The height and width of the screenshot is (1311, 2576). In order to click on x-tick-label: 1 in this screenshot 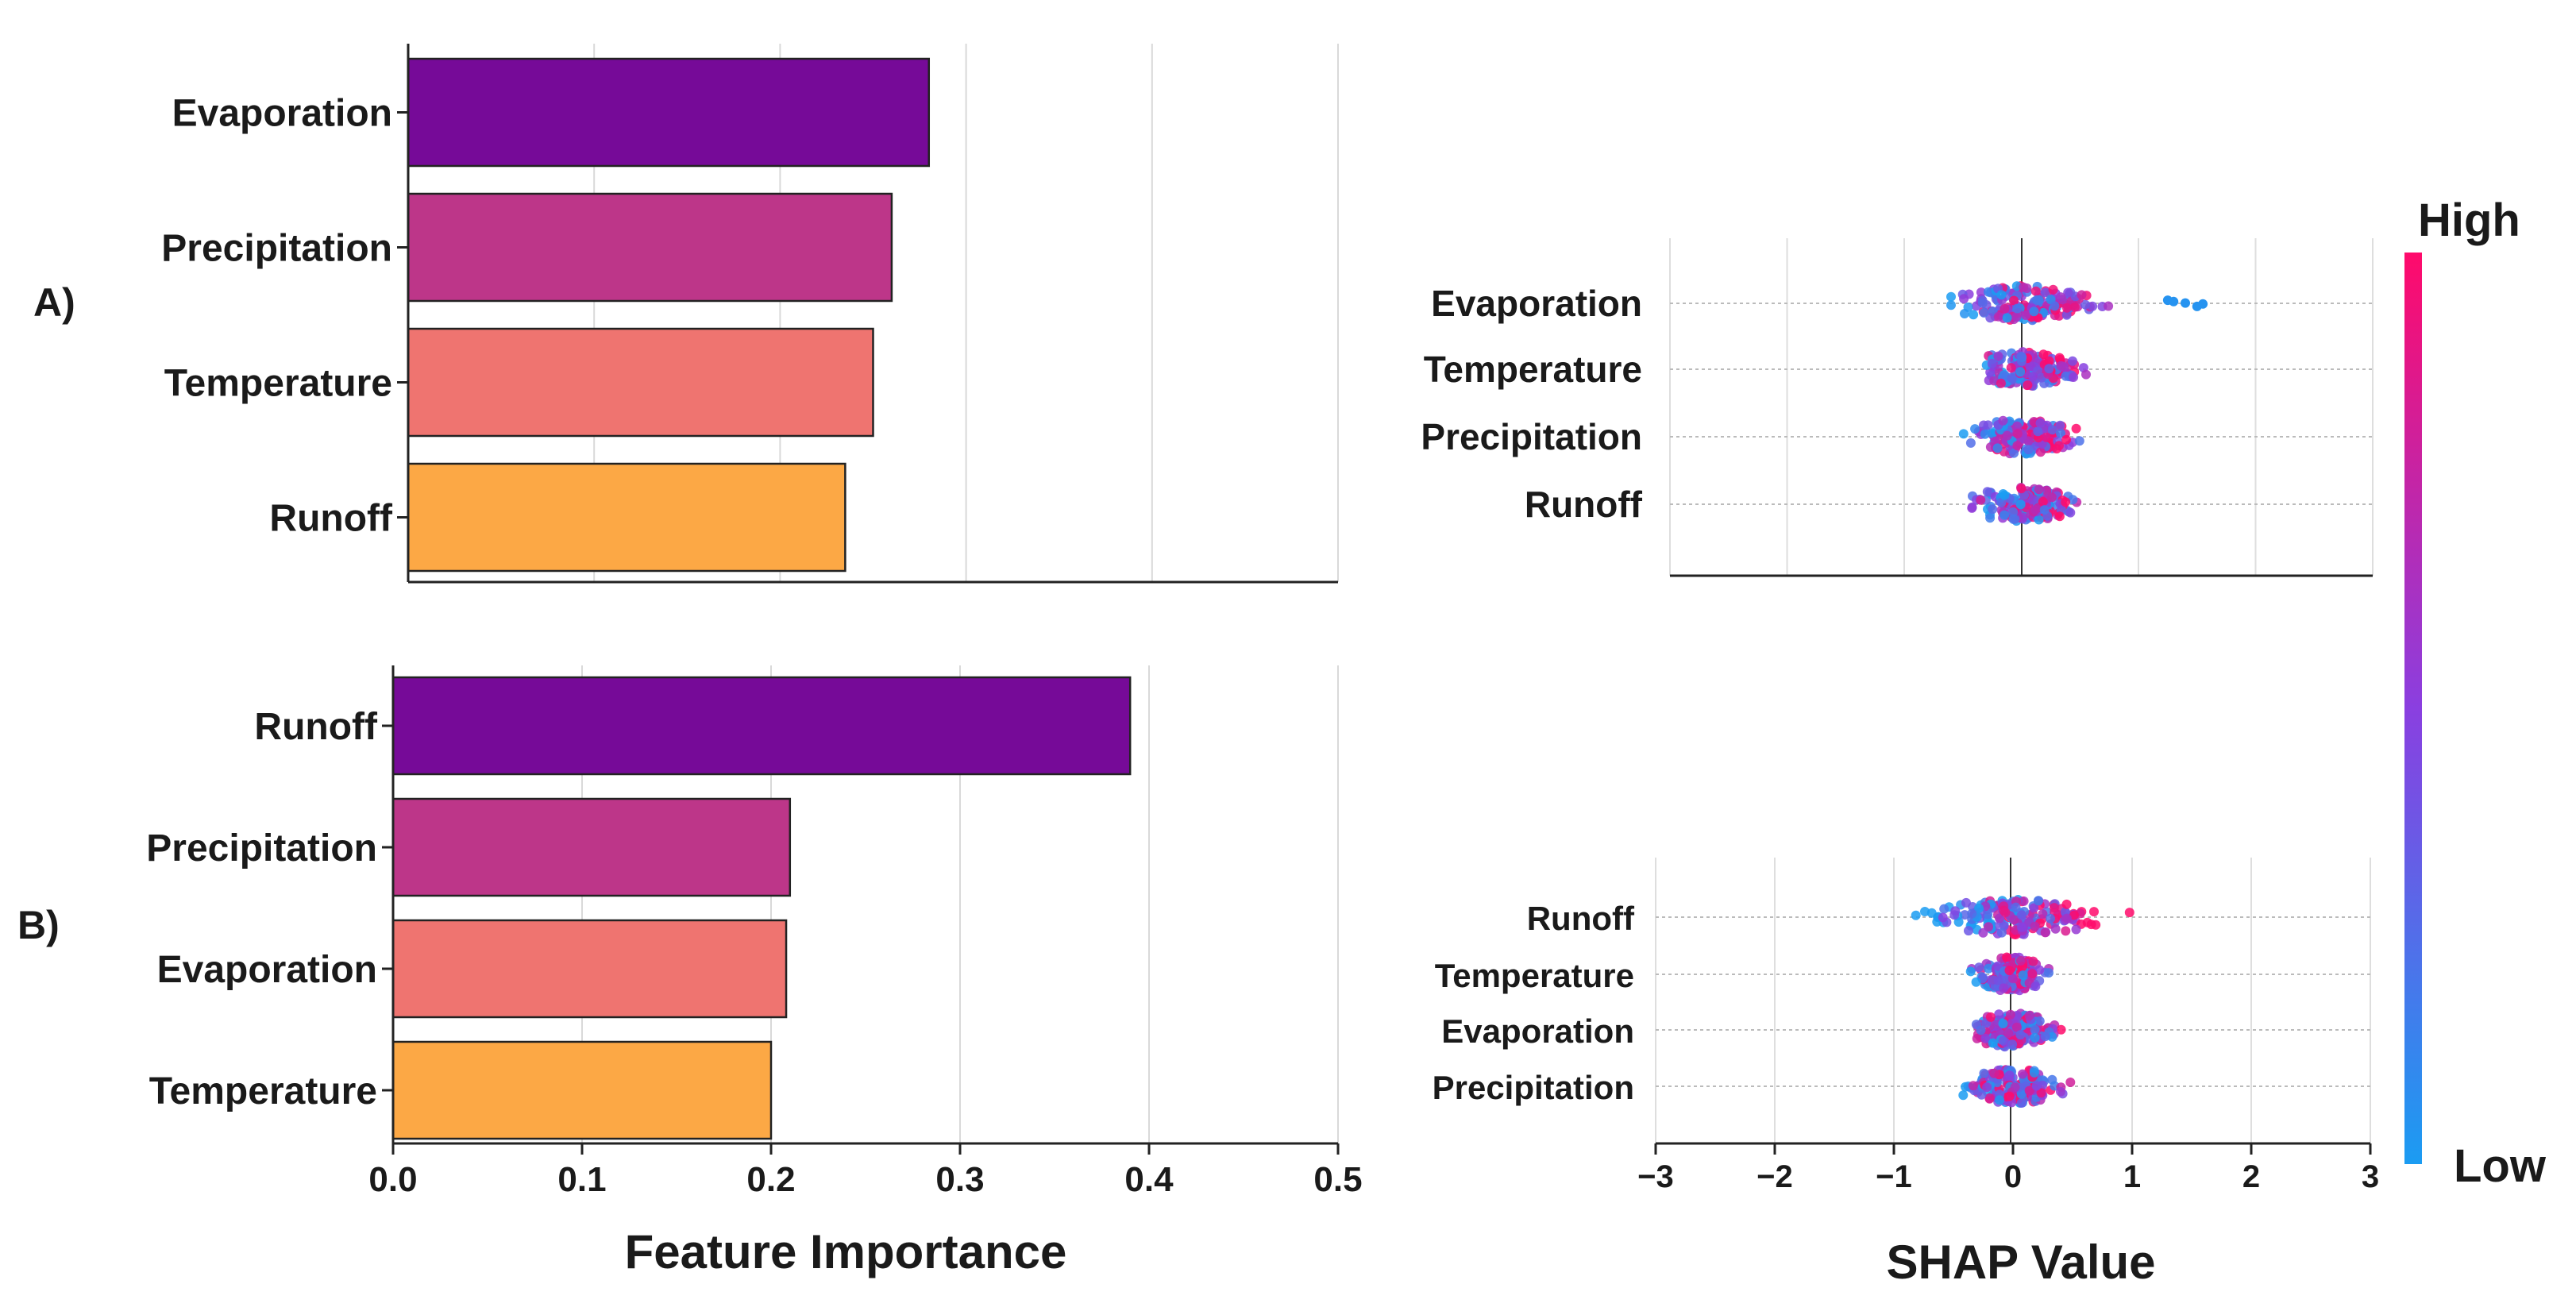, I will do `click(2132, 1177)`.